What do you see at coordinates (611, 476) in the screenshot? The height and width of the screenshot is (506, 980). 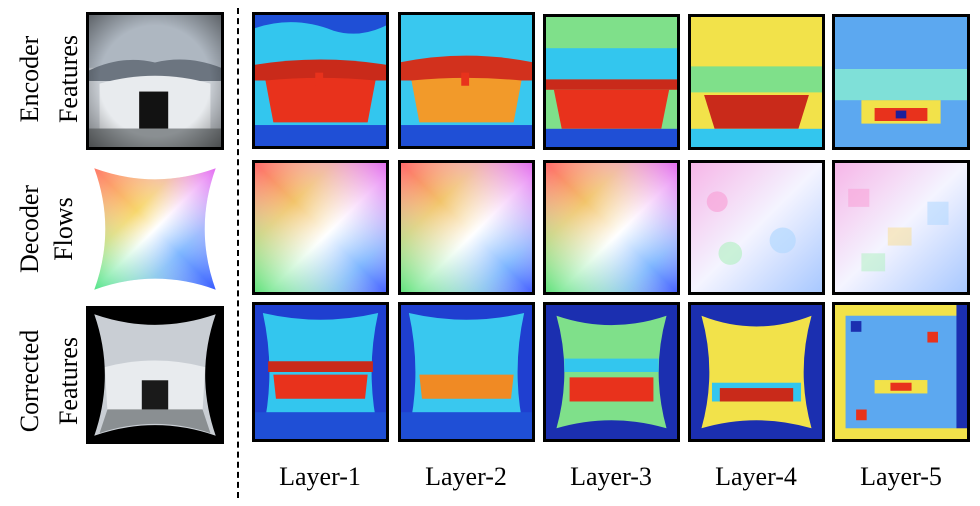 I see `column-label-layer-3: Layer-3` at bounding box center [611, 476].